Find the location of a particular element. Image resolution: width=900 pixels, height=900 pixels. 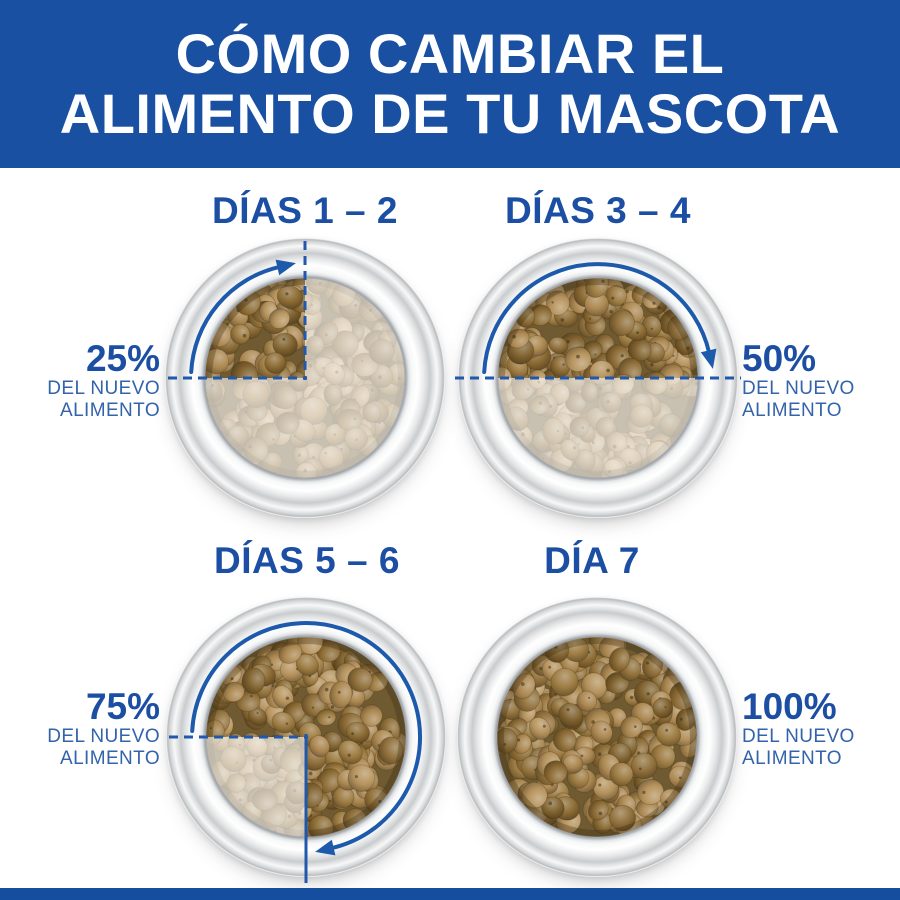

percentage-label: 25% DEL NUEVO ALIMENTO is located at coordinates (103, 381).